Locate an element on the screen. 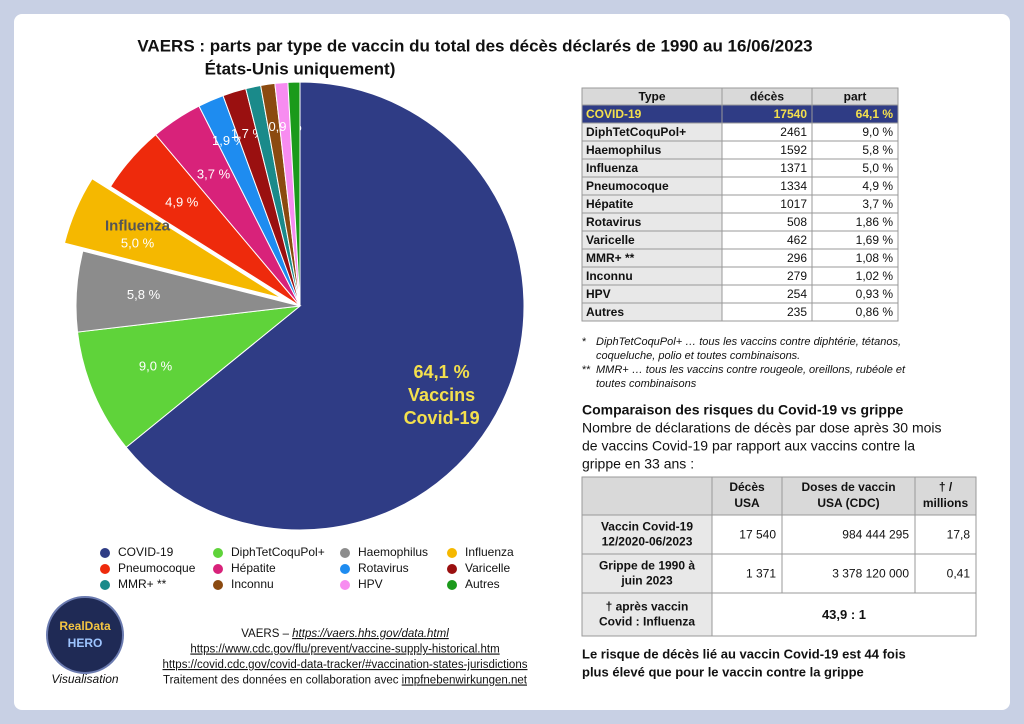  table-cell-text: 4,9 % is located at coordinates (877, 186).